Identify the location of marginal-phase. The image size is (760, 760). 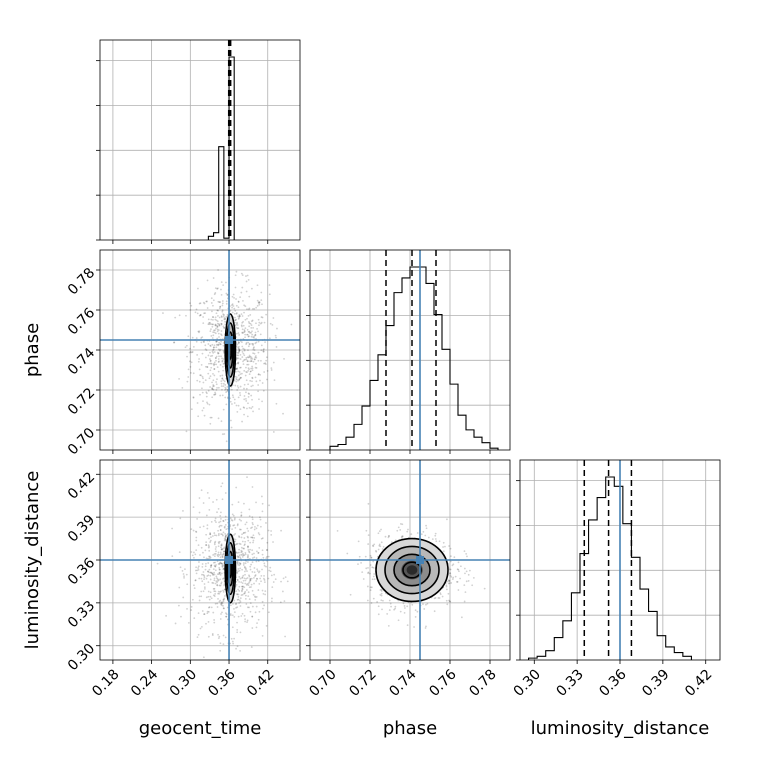
(408, 351).